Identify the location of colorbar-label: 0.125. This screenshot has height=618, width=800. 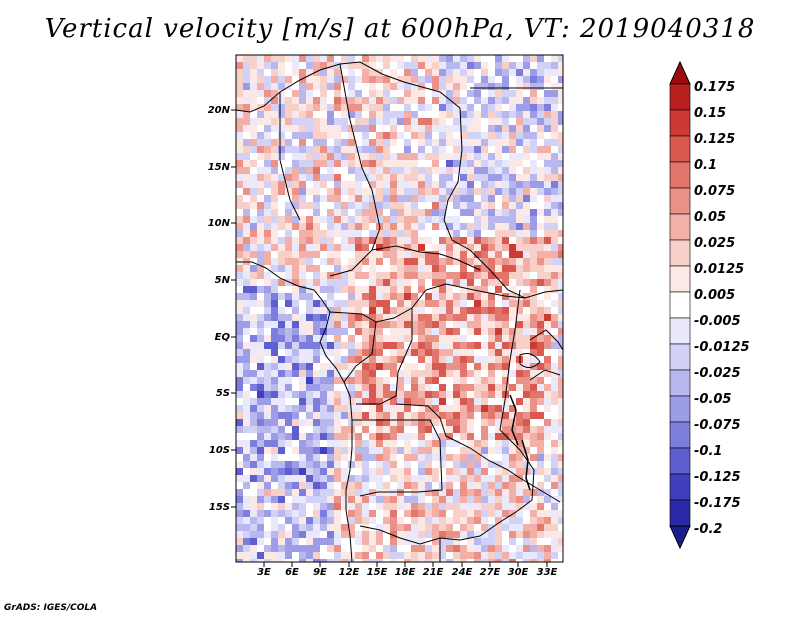
(715, 139).